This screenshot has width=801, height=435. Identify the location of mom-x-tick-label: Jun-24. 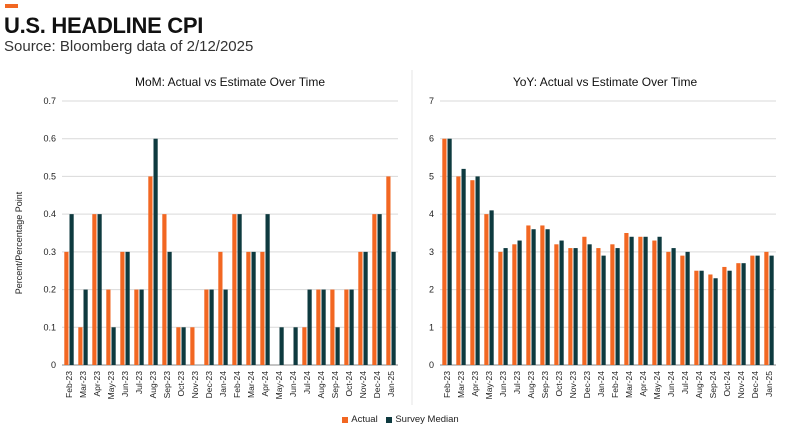
(293, 384).